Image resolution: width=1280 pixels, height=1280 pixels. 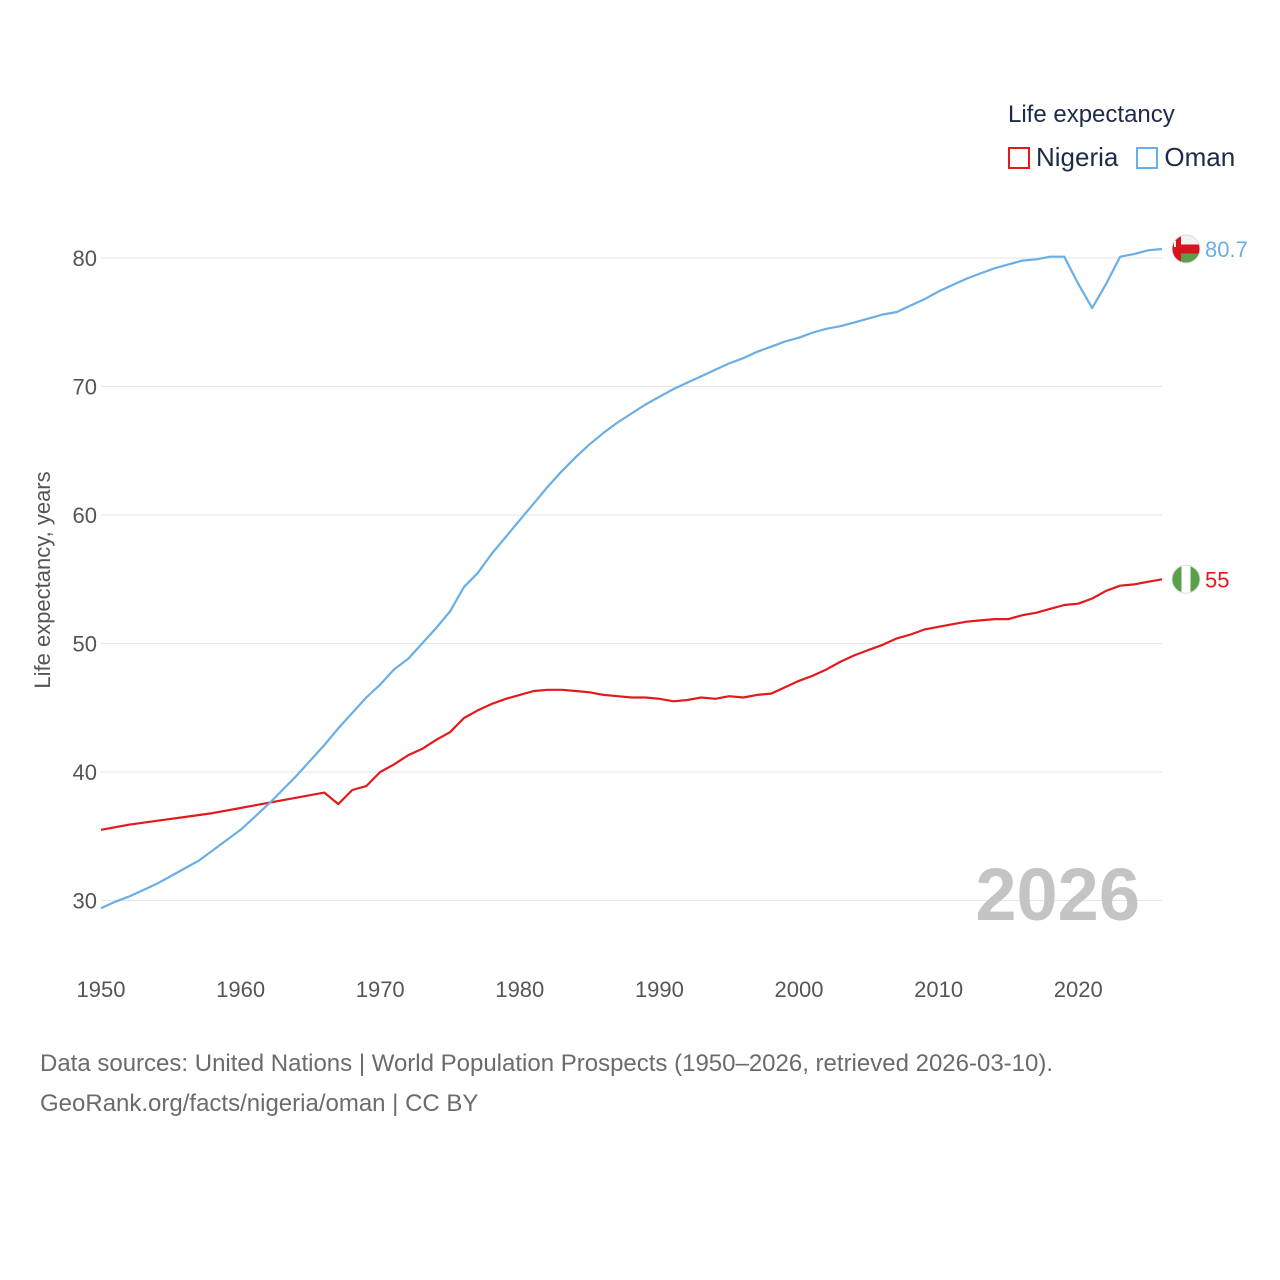 What do you see at coordinates (101, 989) in the screenshot?
I see `x-tick-label-1950: 1950` at bounding box center [101, 989].